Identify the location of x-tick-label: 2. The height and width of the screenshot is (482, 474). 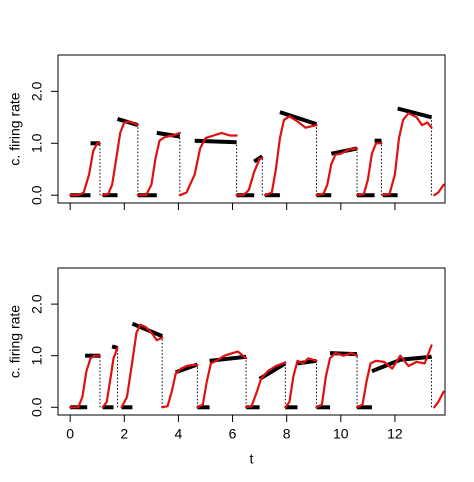
(124, 434).